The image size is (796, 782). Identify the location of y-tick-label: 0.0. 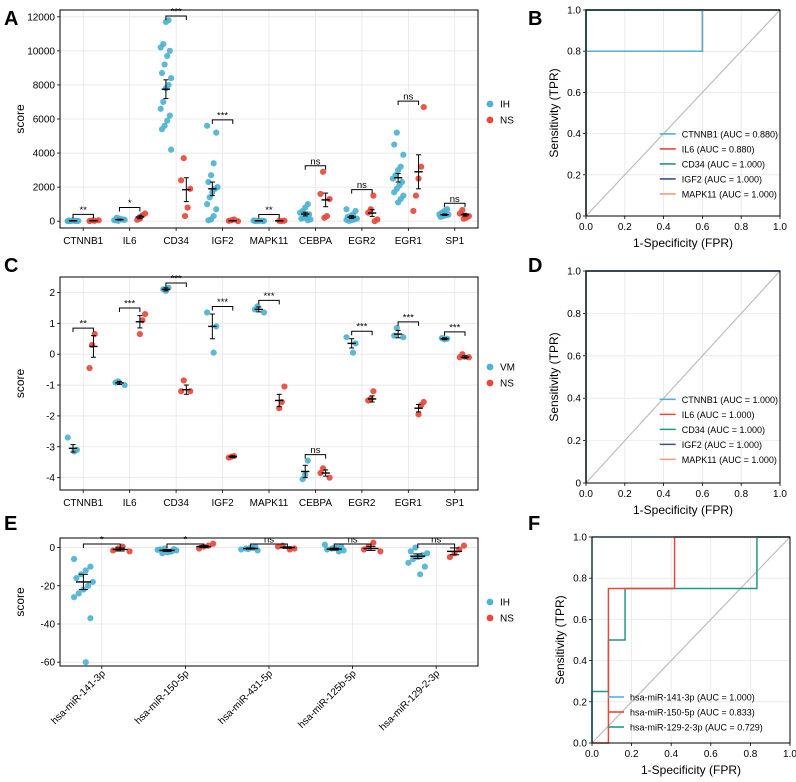
(580, 744).